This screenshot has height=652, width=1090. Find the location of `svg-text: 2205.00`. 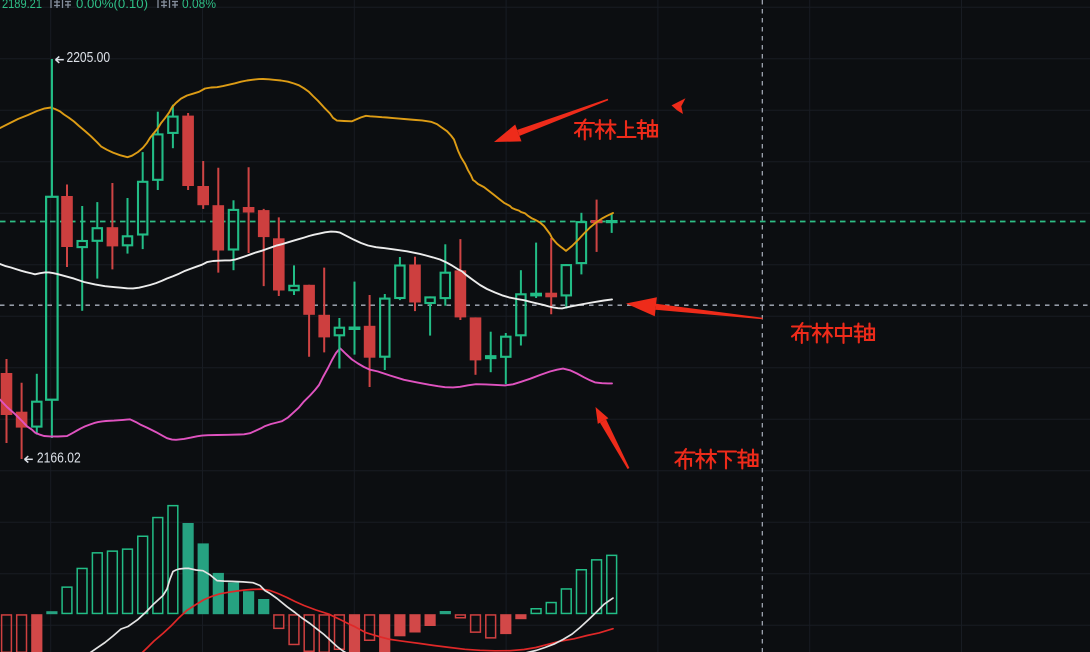

svg-text: 2205.00 is located at coordinates (89, 58).